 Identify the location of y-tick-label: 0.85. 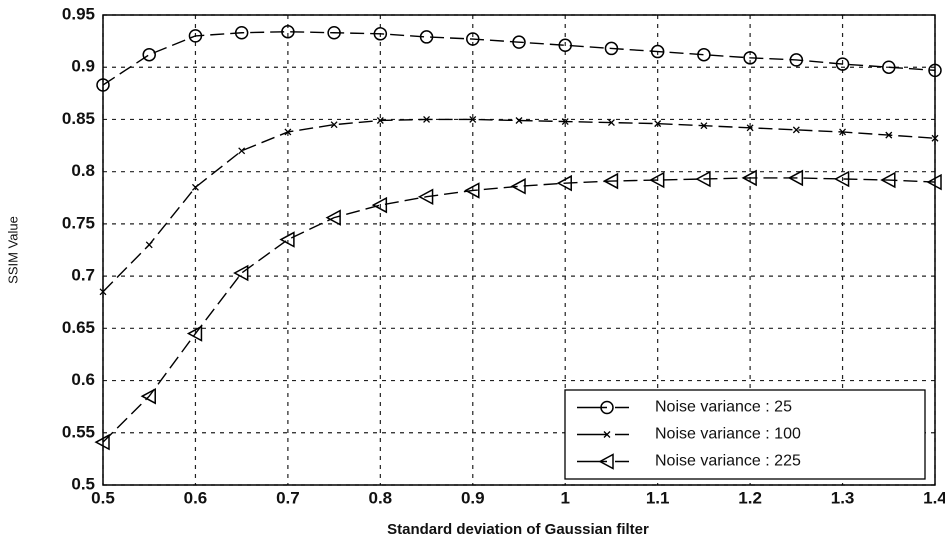
(78, 118).